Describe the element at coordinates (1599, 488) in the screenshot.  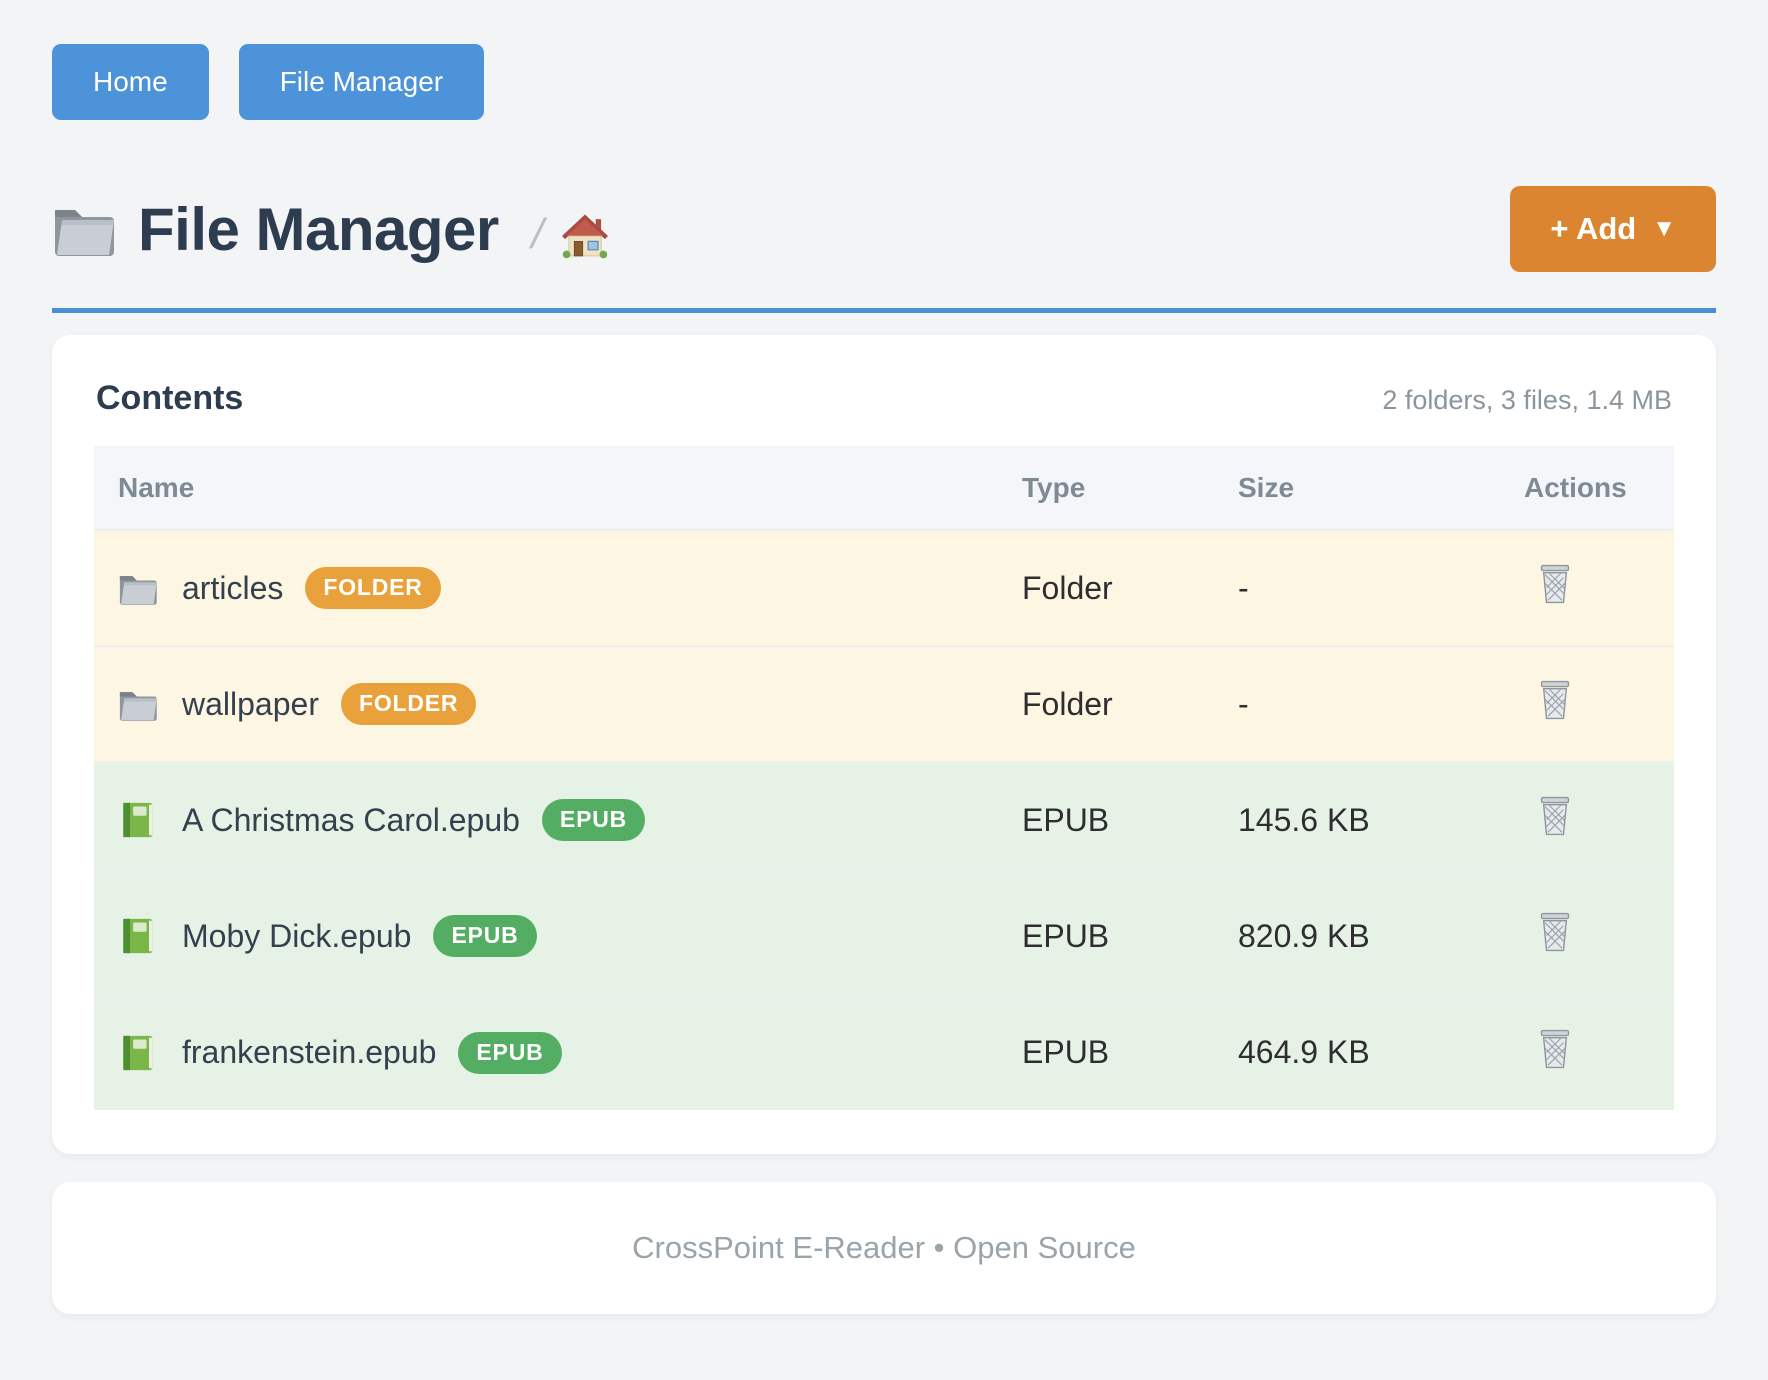
I see `column-header-actions: Actions` at that location.